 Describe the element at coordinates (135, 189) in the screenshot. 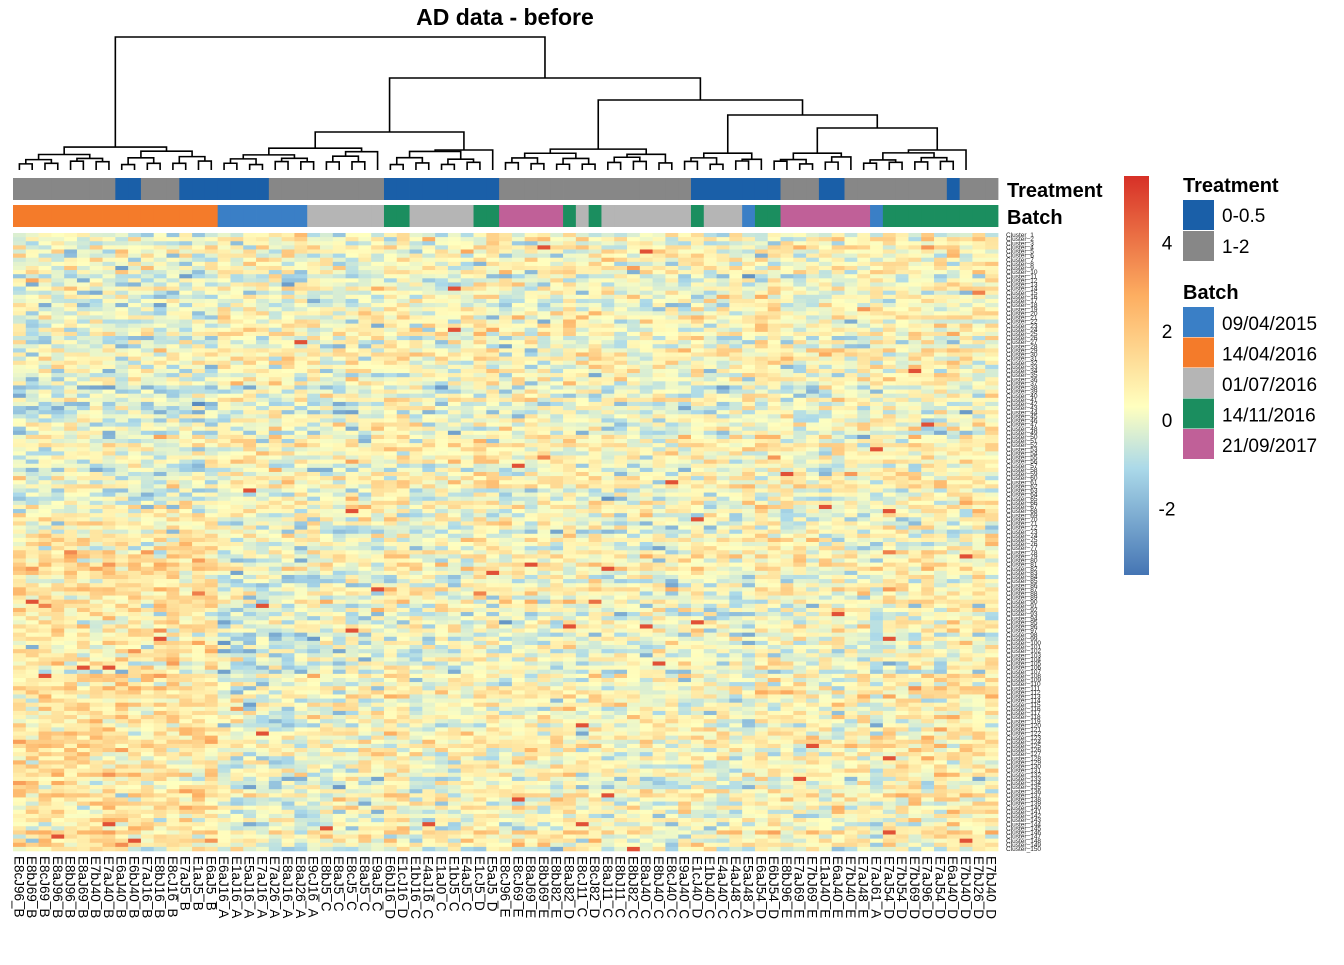

I see `treatment-cell` at that location.